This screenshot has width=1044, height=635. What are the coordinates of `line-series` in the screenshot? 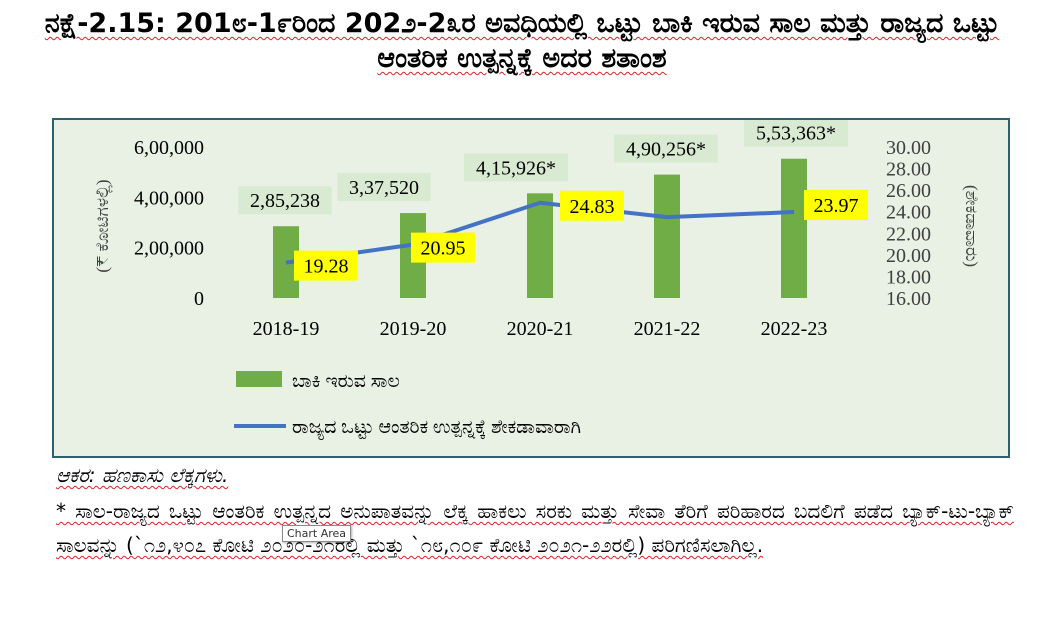 It's located at (540, 232).